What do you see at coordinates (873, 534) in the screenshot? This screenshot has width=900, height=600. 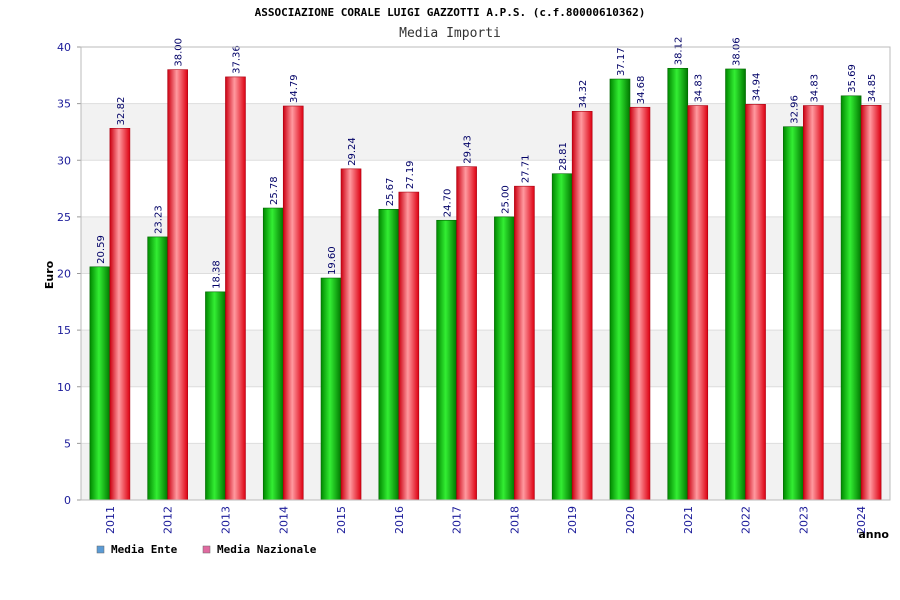 I see `x-axis-label: anno` at bounding box center [873, 534].